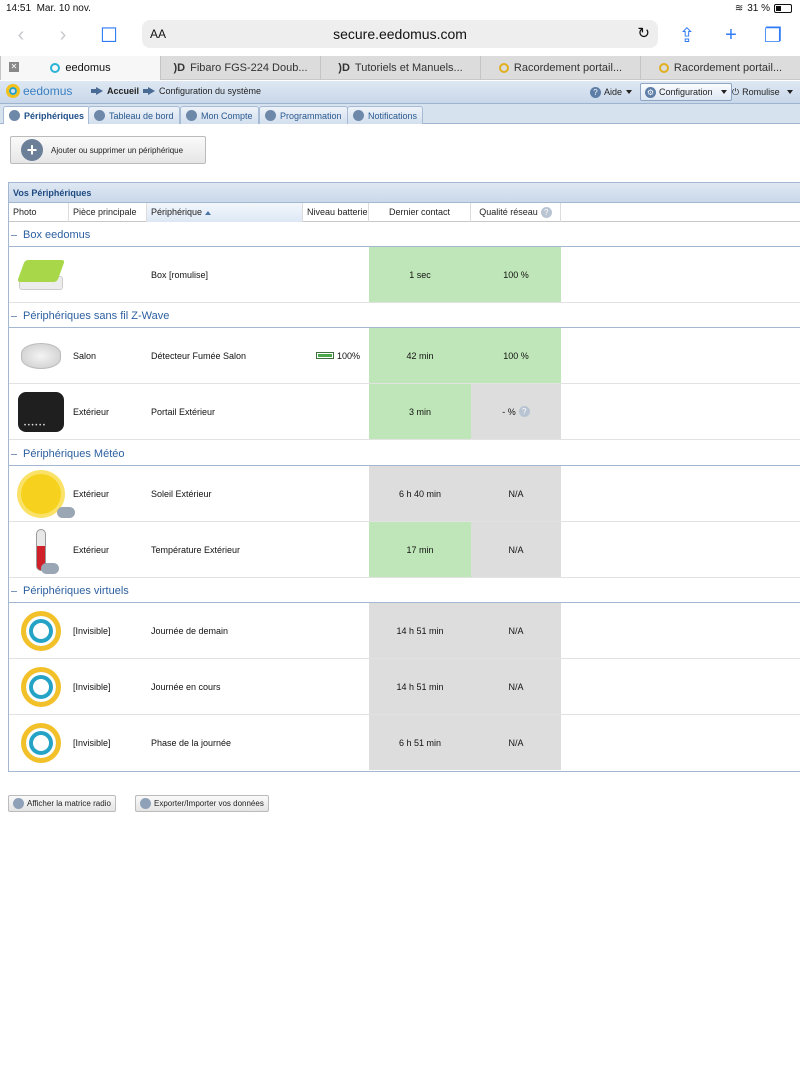 The image size is (800, 1067). Describe the element at coordinates (404, 193) in the screenshot. I see `panel-title: Vos Périphériques` at that location.